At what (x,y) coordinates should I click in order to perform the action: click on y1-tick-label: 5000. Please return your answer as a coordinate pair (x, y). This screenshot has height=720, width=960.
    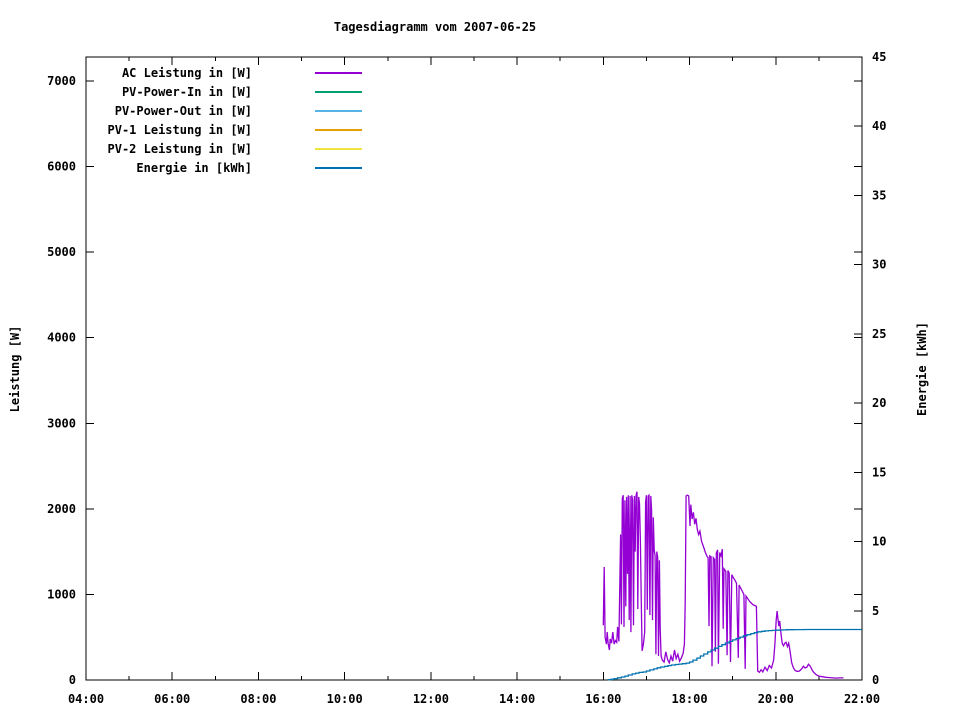
    Looking at the image, I should click on (61, 252).